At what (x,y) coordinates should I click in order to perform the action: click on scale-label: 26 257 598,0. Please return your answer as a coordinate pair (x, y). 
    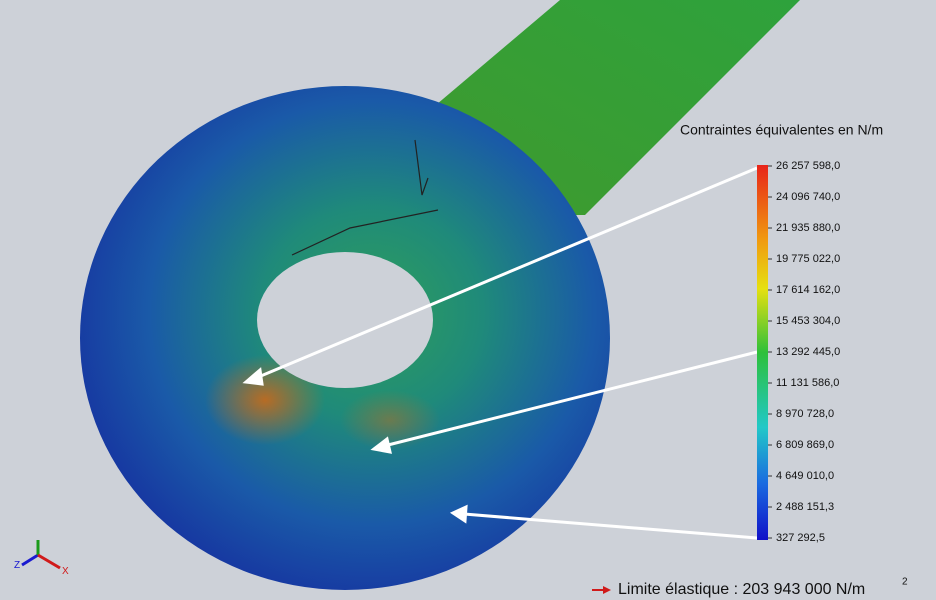
    Looking at the image, I should click on (808, 166).